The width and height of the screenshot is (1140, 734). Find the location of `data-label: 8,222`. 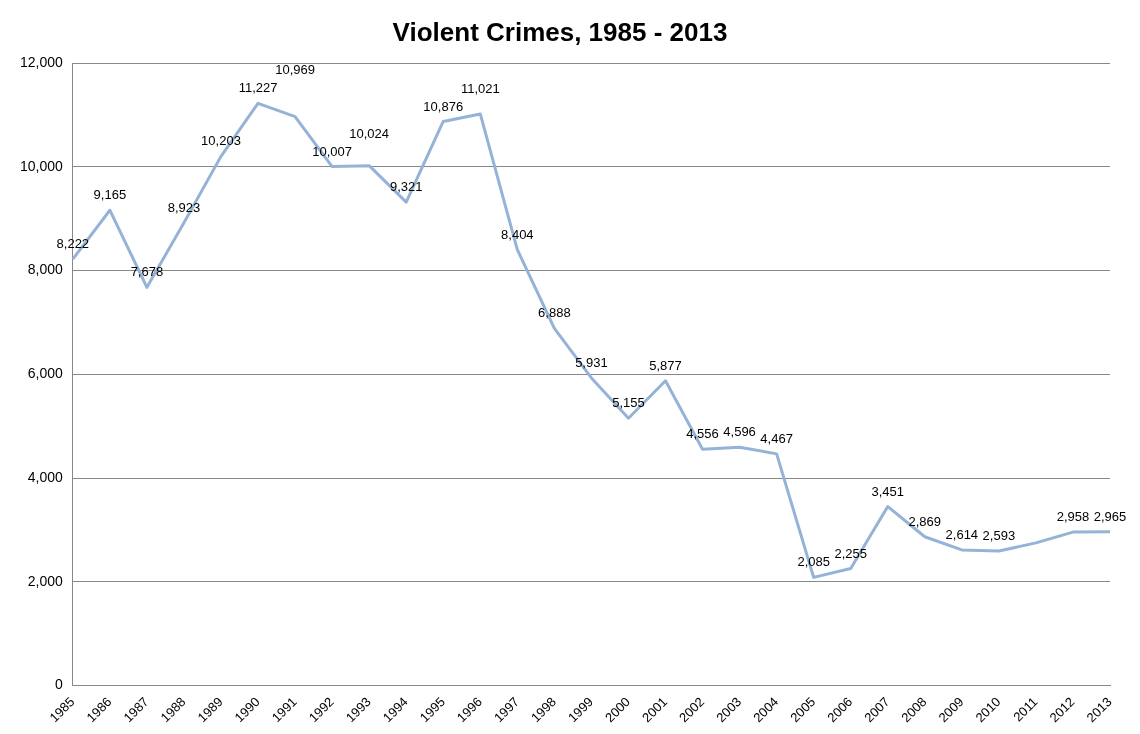

data-label: 8,222 is located at coordinates (73, 244).